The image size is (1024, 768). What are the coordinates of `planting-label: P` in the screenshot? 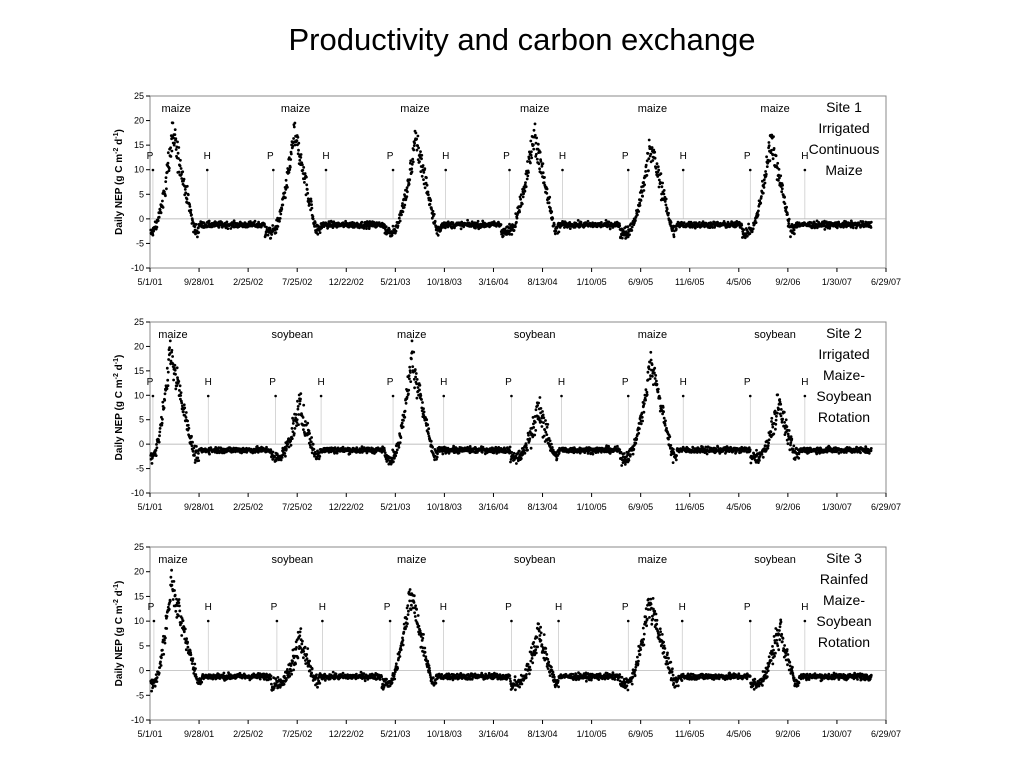 It's located at (747, 382).